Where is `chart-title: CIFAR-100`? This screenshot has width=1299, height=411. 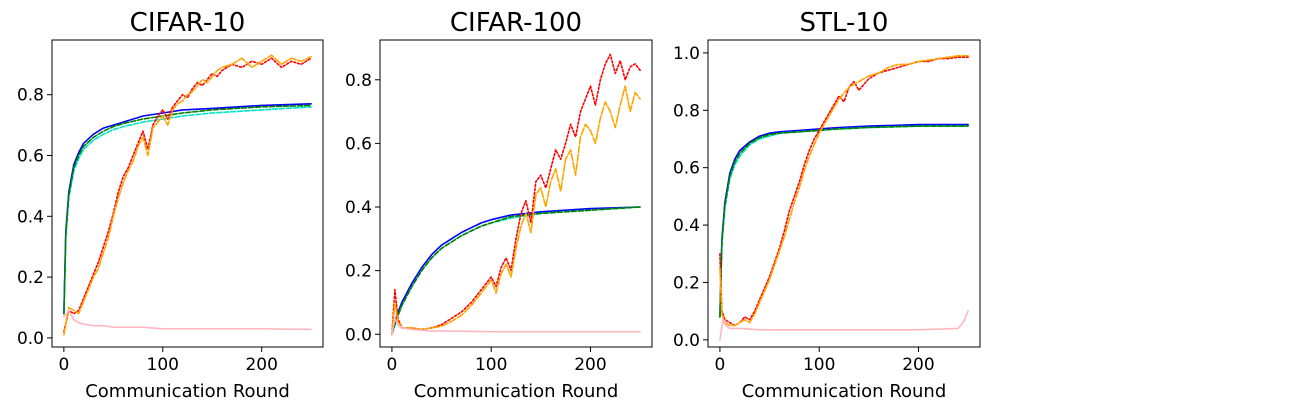
chart-title: CIFAR-100 is located at coordinates (516, 23).